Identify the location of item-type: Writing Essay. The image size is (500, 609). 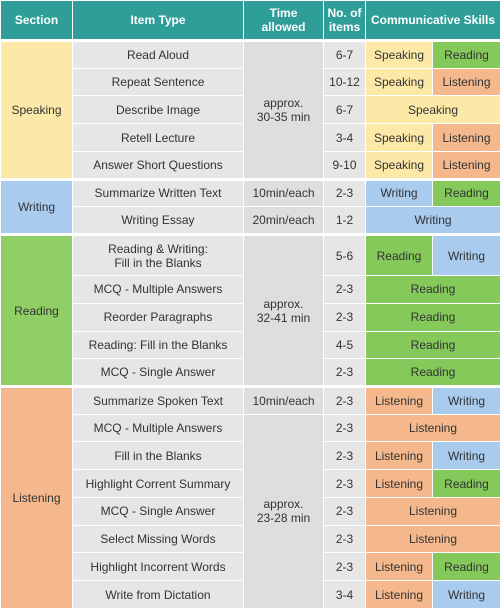
(158, 221).